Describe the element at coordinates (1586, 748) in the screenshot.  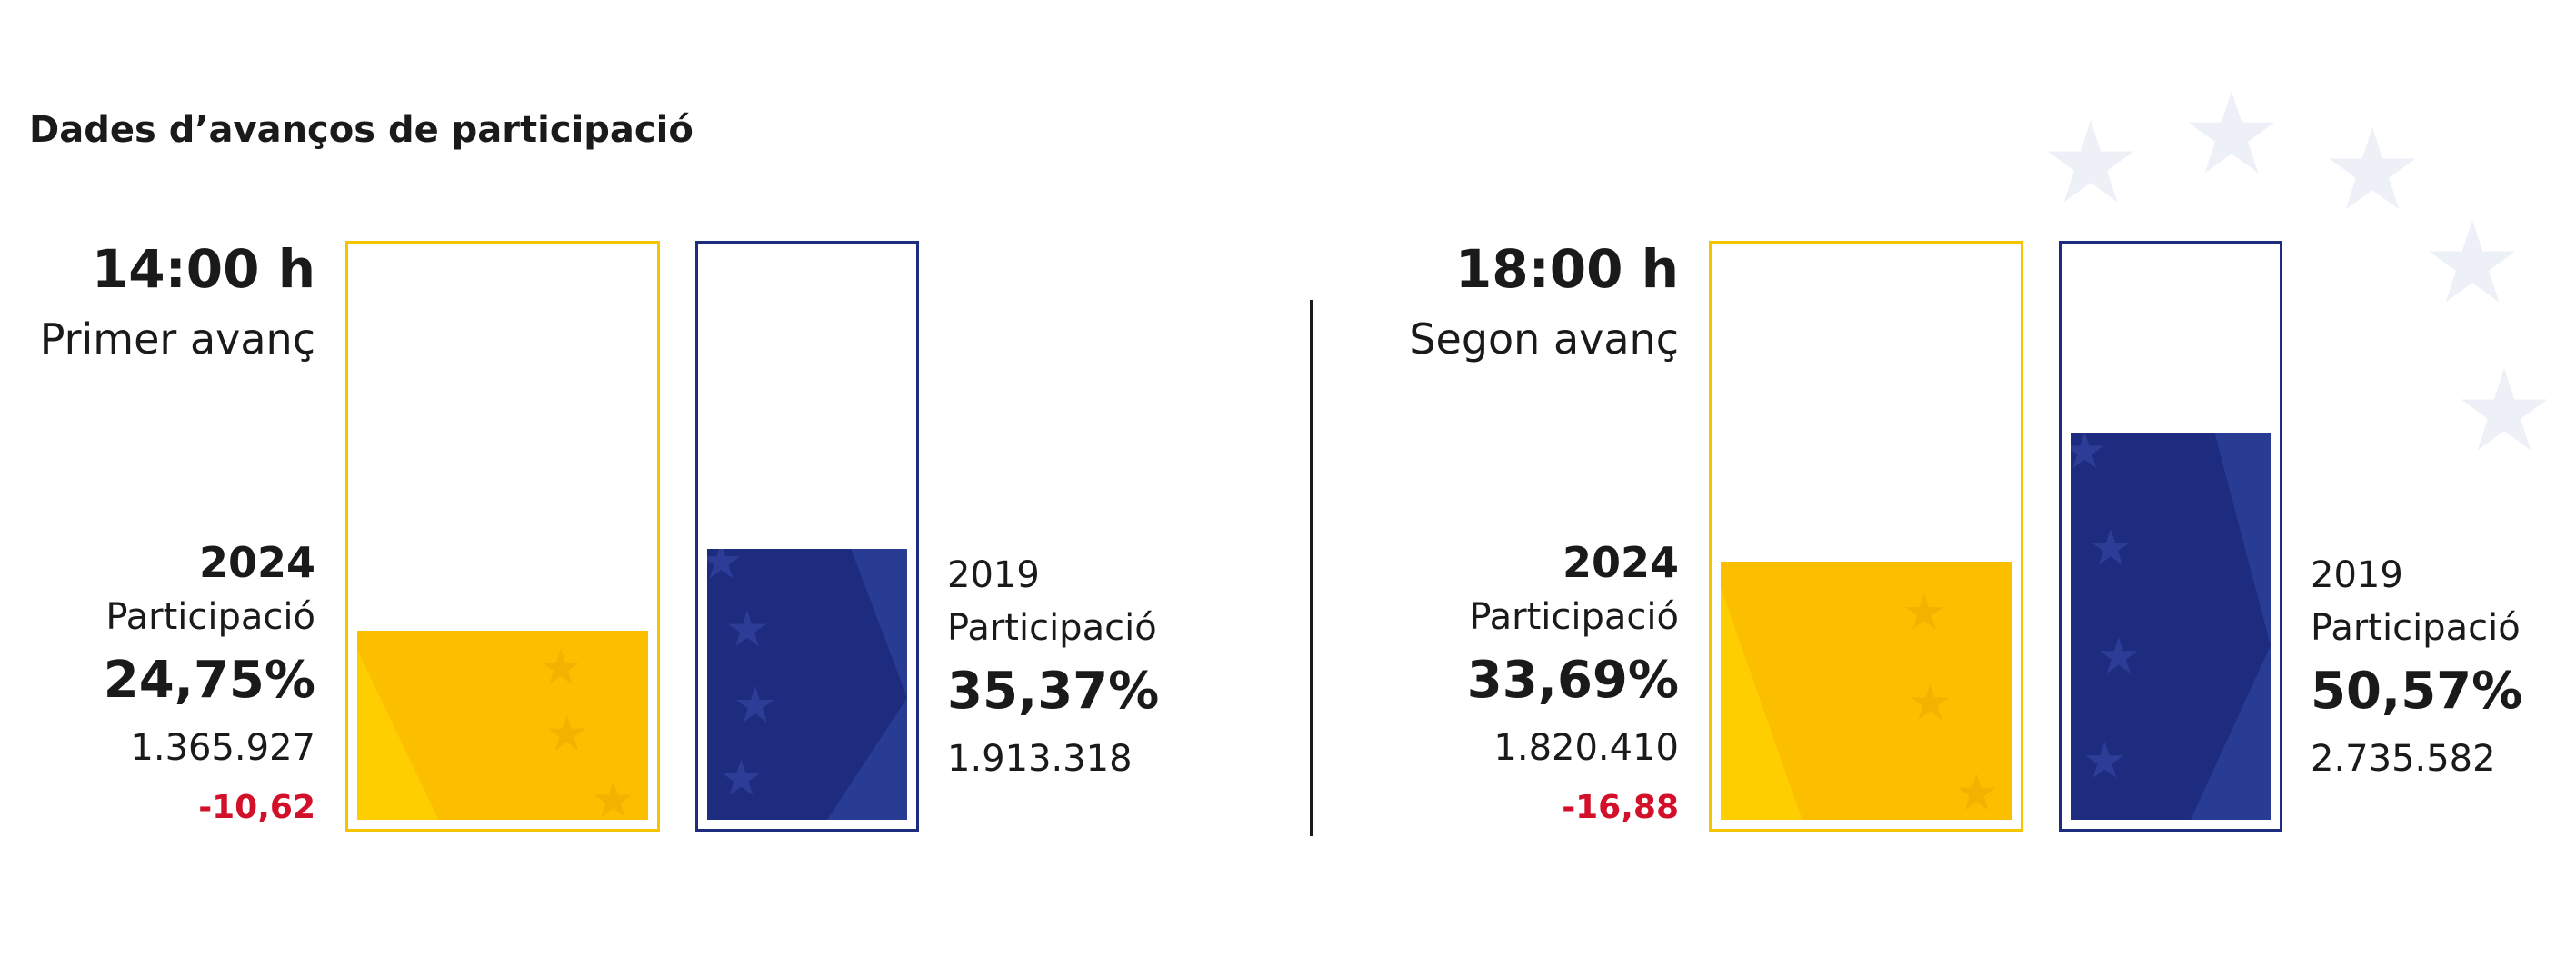
I see `votes-2024: 1.820.410` at that location.